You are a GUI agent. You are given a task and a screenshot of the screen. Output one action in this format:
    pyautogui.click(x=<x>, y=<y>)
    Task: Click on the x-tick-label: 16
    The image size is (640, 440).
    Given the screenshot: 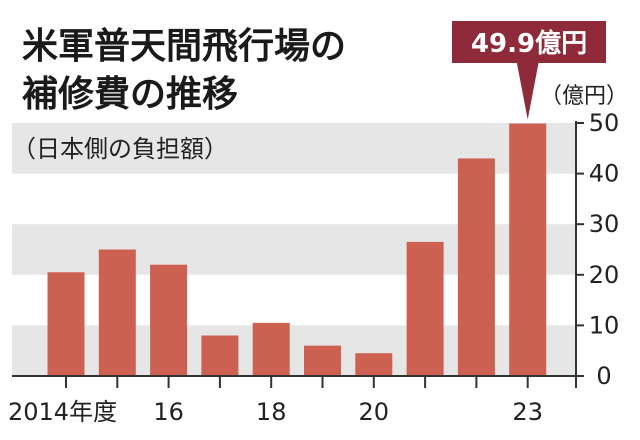 What is the action you would take?
    pyautogui.click(x=168, y=412)
    